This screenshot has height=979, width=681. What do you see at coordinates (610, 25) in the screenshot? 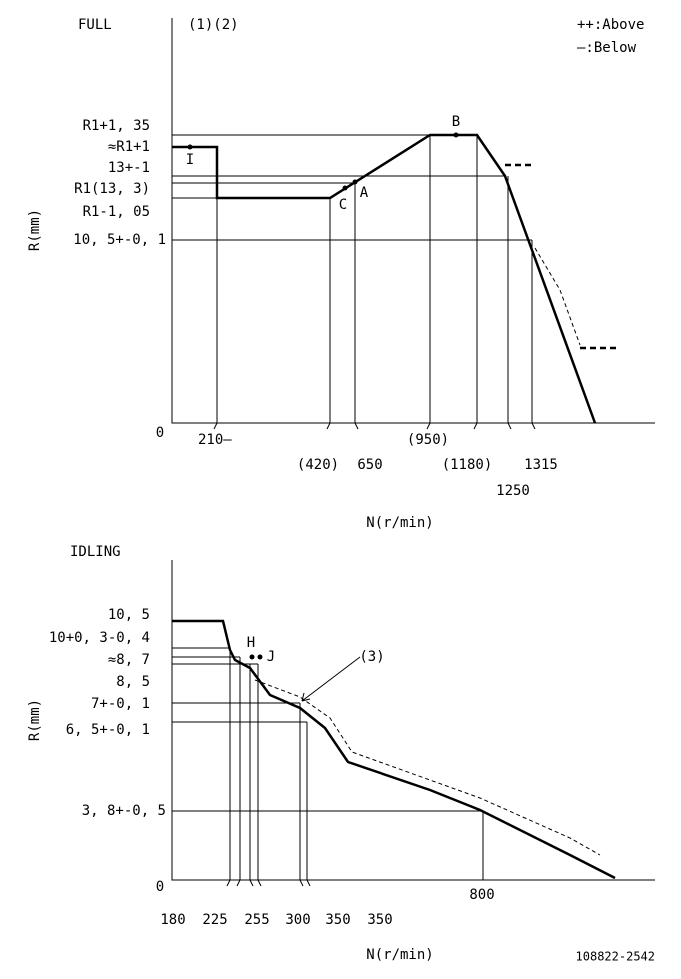
I see `legend: ++:Above` at bounding box center [610, 25].